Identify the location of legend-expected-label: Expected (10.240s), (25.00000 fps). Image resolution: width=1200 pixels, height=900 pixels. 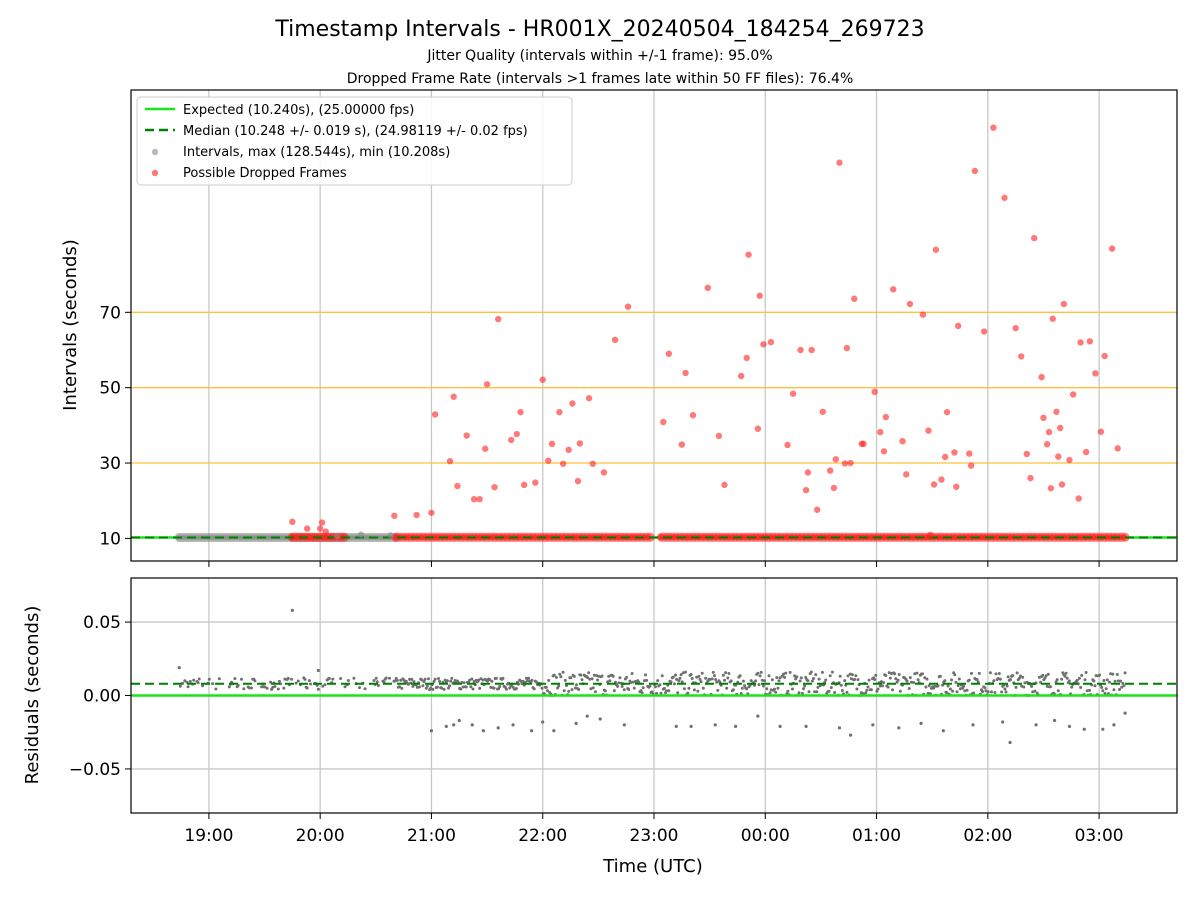
(298, 110).